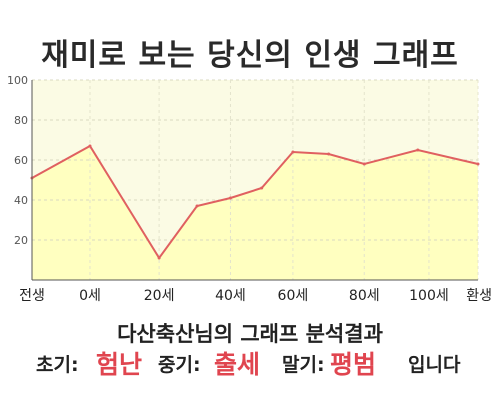  I want to click on x-tick-label: 전생, so click(32, 296).